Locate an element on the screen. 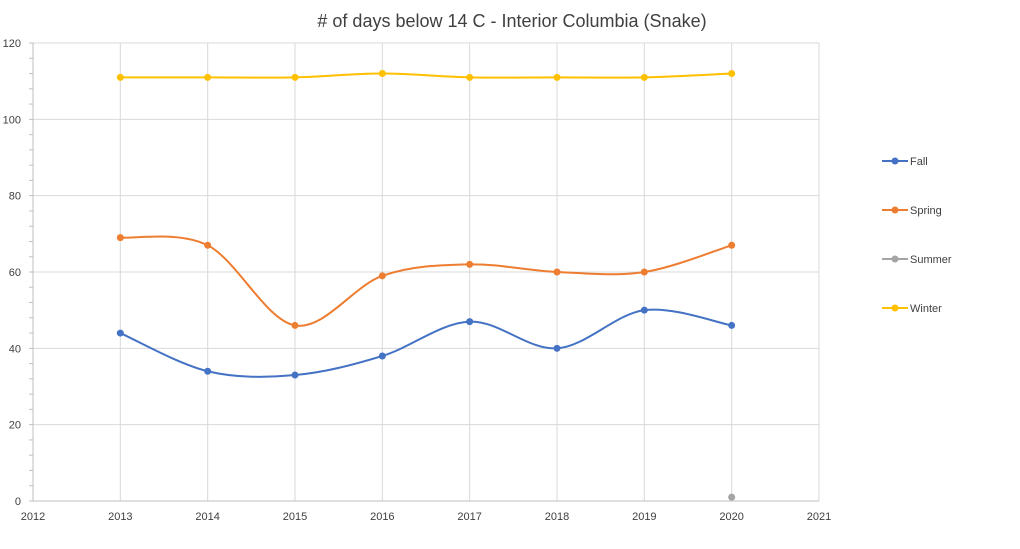  y-tick-label: 0 is located at coordinates (18, 502).